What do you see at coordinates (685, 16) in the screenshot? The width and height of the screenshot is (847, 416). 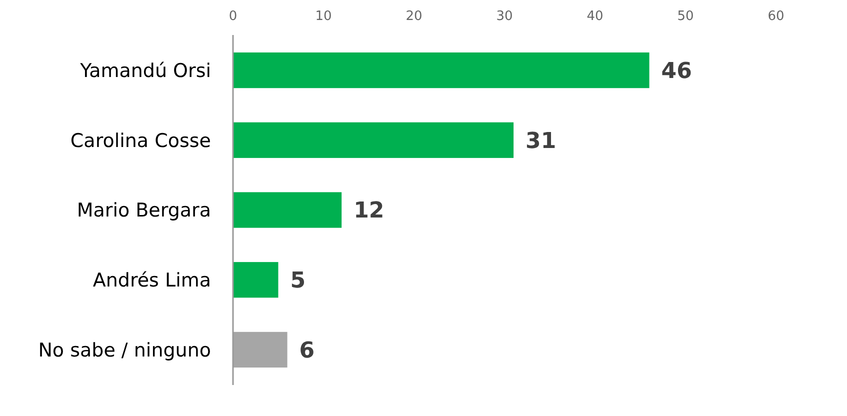 I see `x-tick-label: 50` at bounding box center [685, 16].